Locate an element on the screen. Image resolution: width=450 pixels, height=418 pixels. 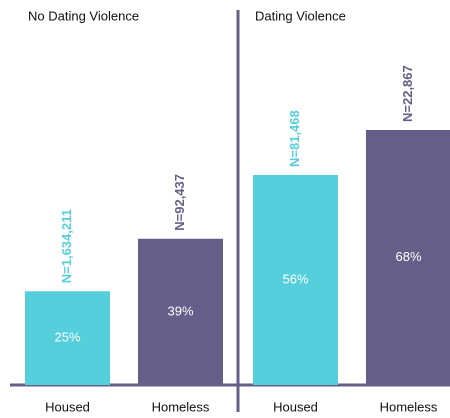
n-annotation: N=92,437 is located at coordinates (179, 202).